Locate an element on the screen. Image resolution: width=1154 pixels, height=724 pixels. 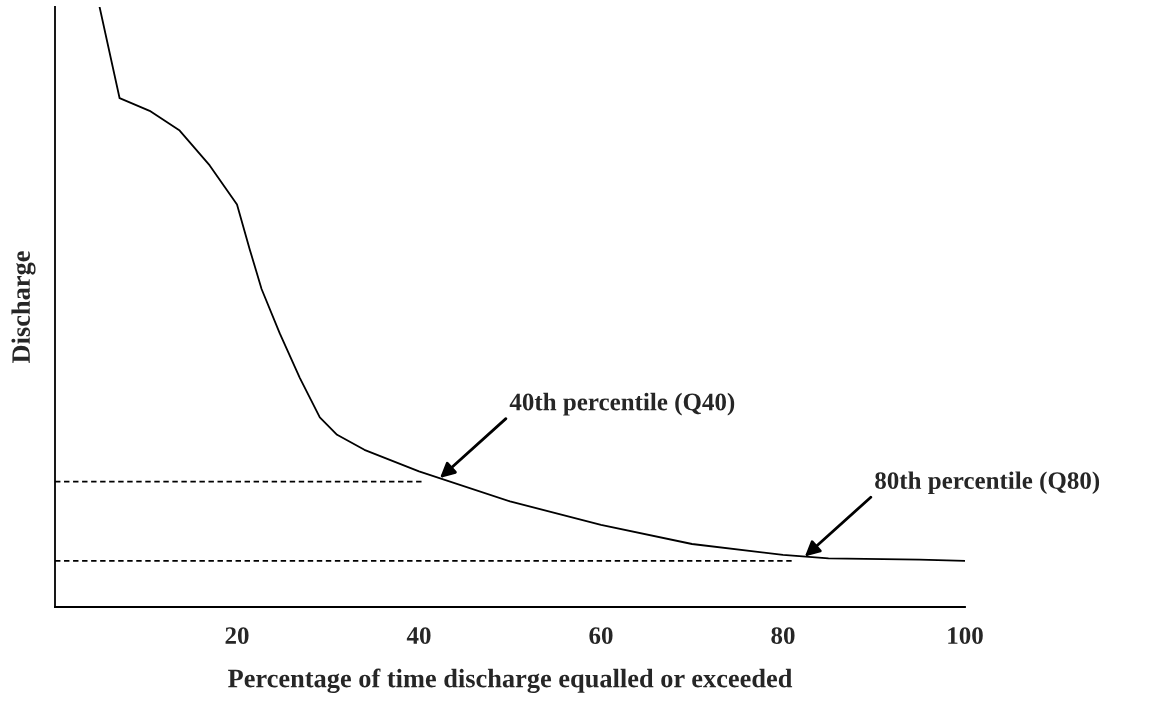
x-tick-label: 100 is located at coordinates (965, 636).